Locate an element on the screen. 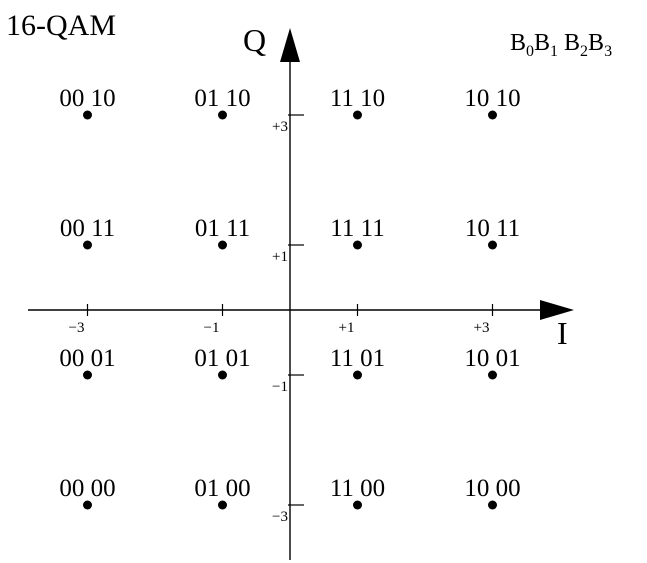 The image size is (647, 563). constellation-point: 11 11 is located at coordinates (357, 232).